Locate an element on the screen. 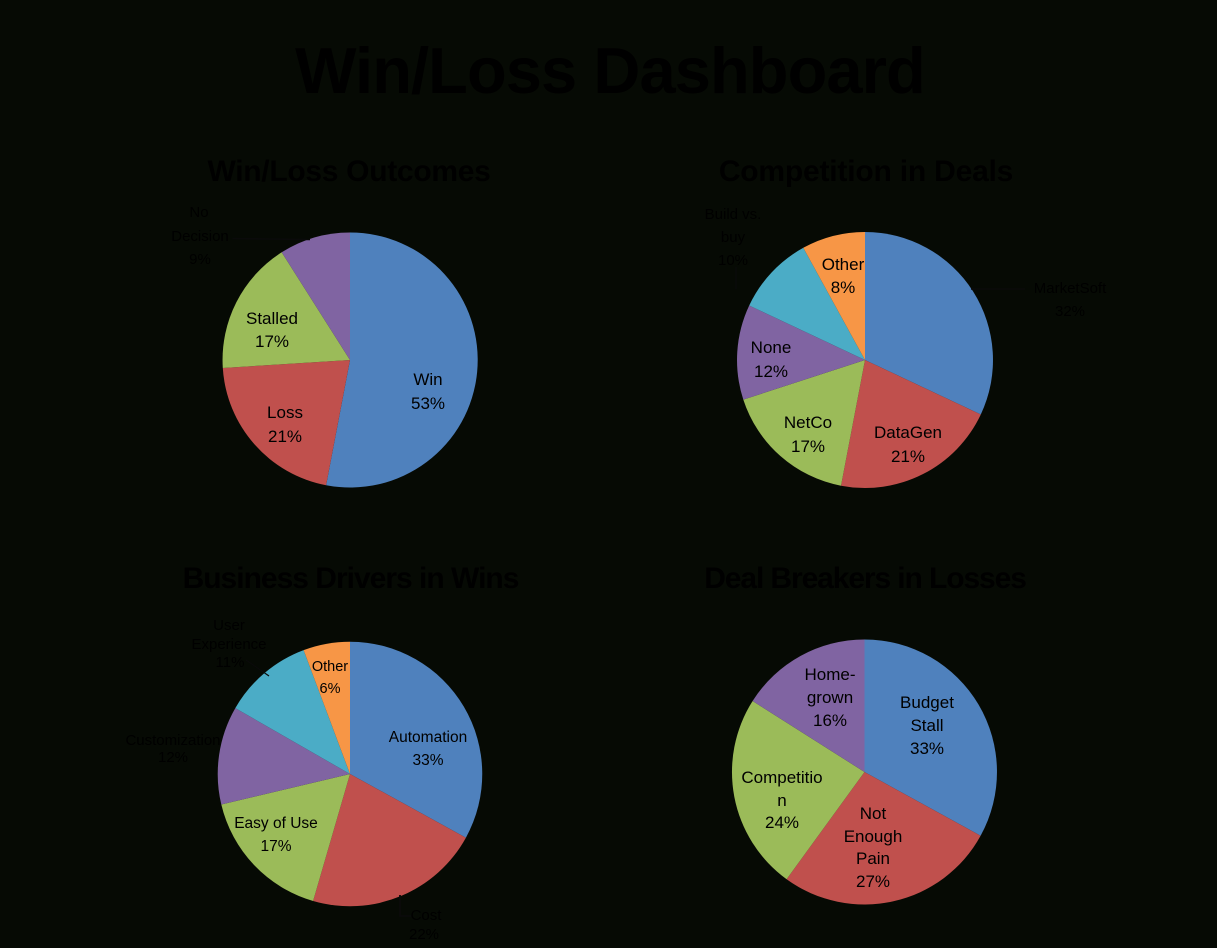  svg-text: 6% is located at coordinates (330, 689).